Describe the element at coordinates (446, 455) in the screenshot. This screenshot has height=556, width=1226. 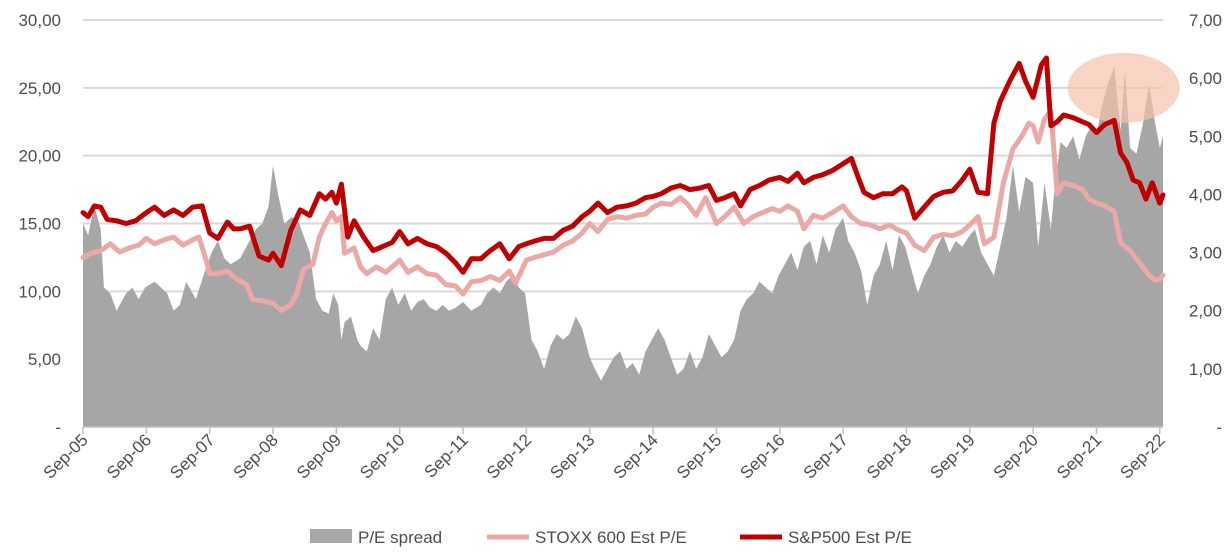
I see `x-tick-label: Sep-11` at that location.